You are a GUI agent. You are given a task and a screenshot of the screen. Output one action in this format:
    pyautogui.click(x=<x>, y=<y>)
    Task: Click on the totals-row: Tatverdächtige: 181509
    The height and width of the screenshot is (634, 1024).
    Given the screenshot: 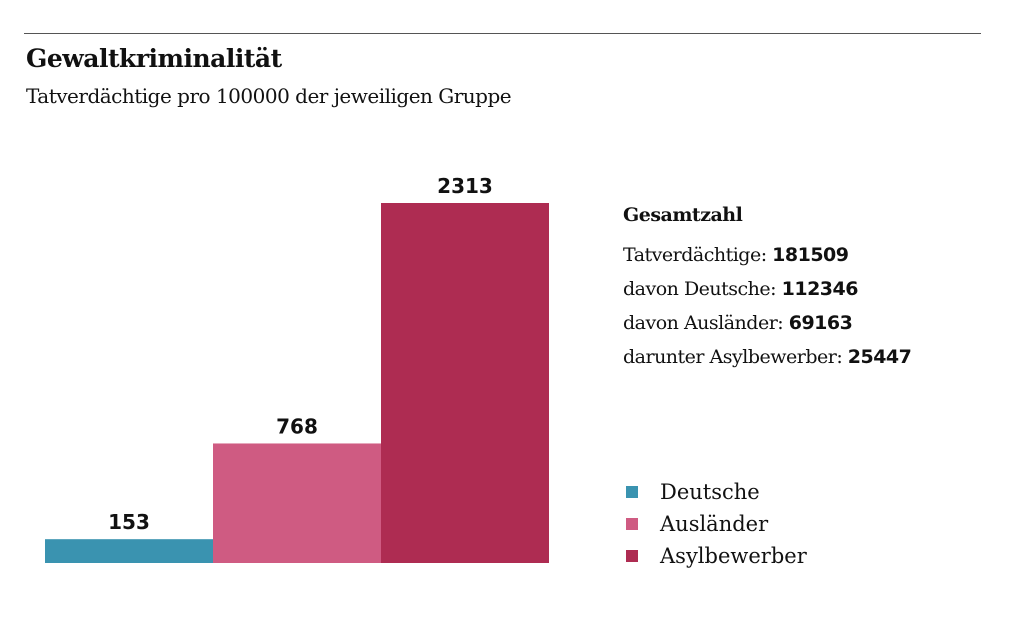 What is the action you would take?
    pyautogui.click(x=736, y=255)
    